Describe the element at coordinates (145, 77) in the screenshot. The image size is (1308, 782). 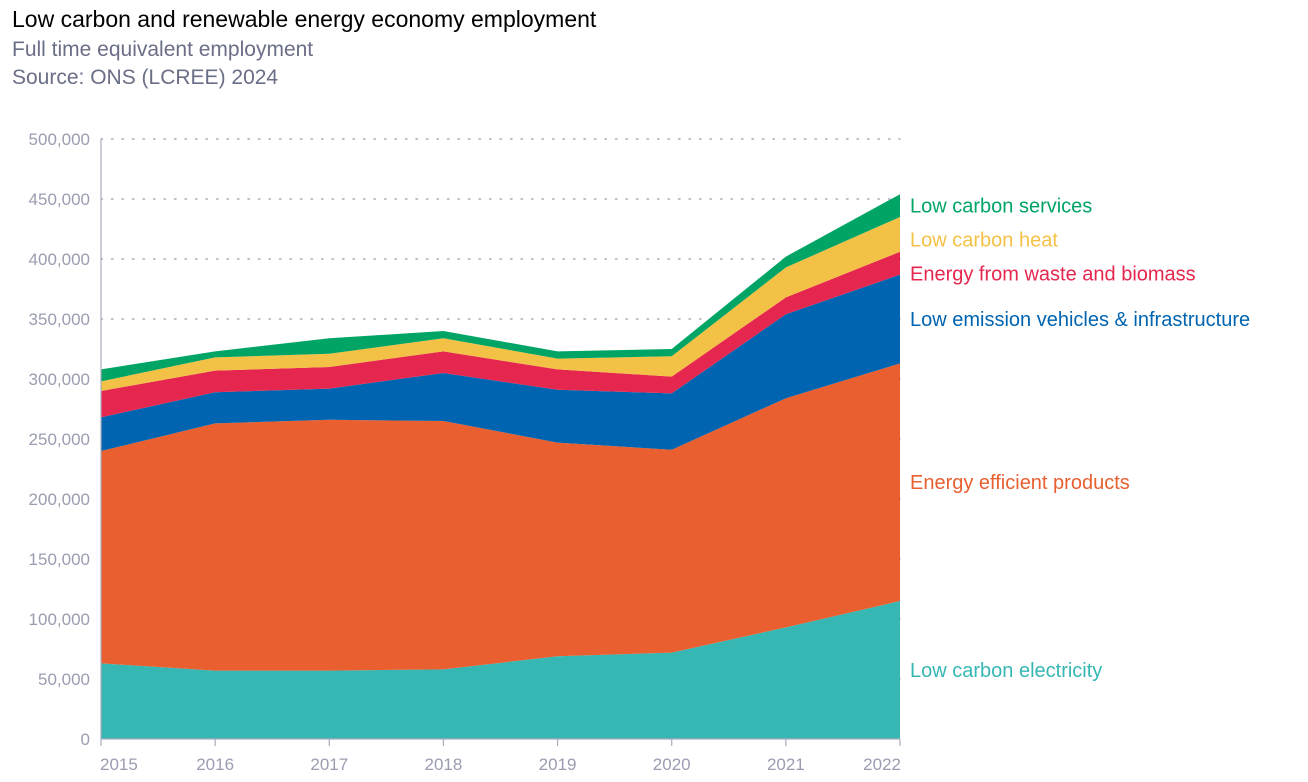
I see `chart-source: Source: ONS (LCREE) 2024` at that location.